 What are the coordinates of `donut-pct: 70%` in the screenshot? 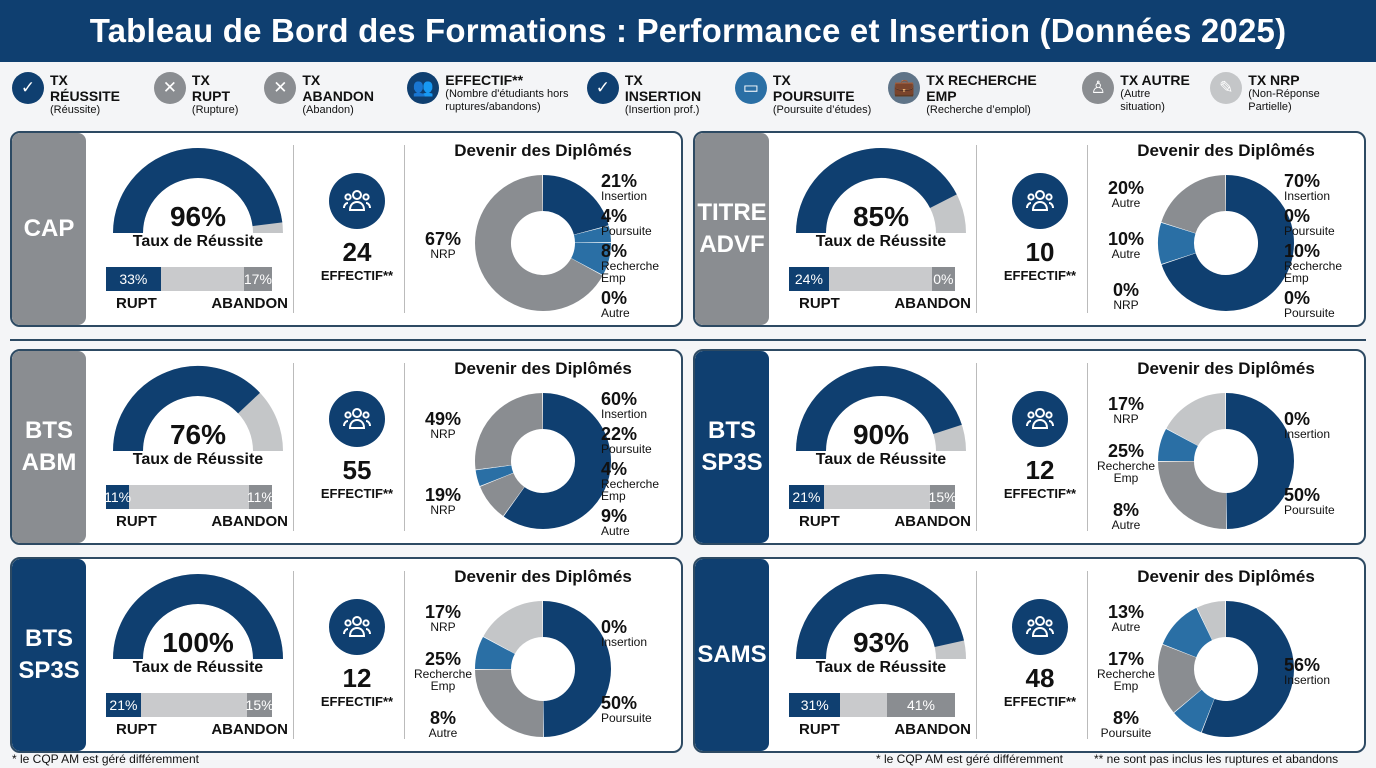 It's located at (1302, 180).